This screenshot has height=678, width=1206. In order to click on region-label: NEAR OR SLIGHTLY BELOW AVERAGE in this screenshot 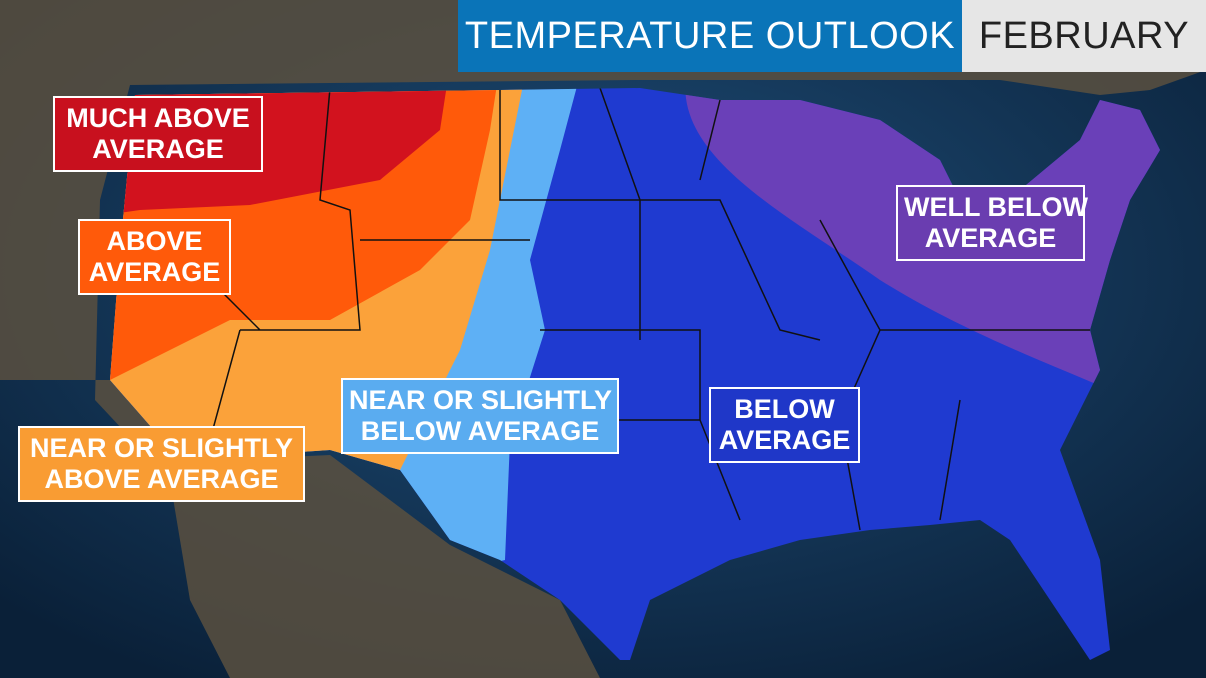, I will do `click(480, 416)`.